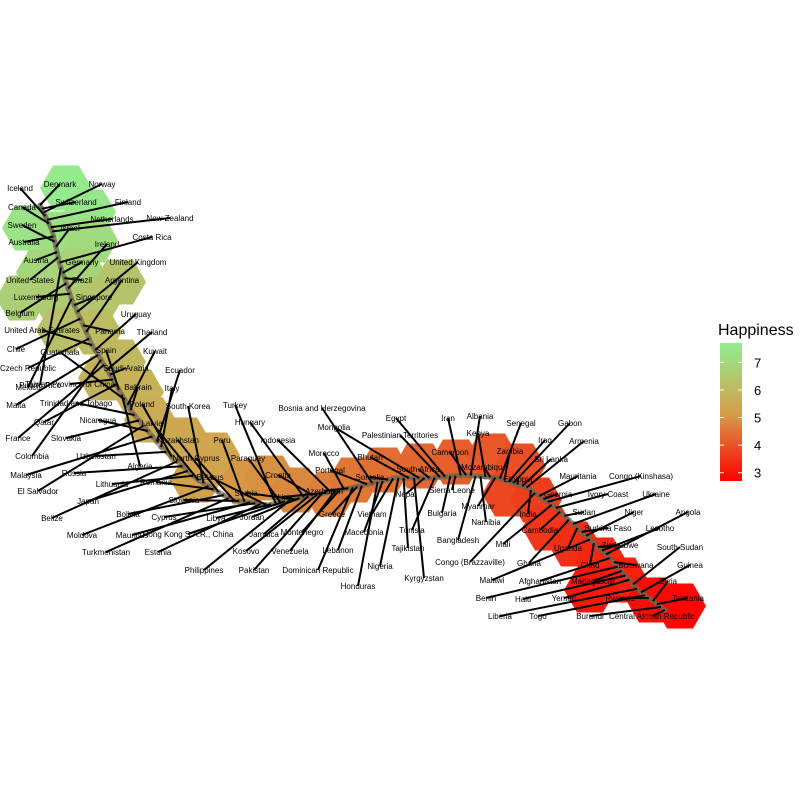 This screenshot has width=800, height=800. I want to click on country-label: Belize, so click(52, 518).